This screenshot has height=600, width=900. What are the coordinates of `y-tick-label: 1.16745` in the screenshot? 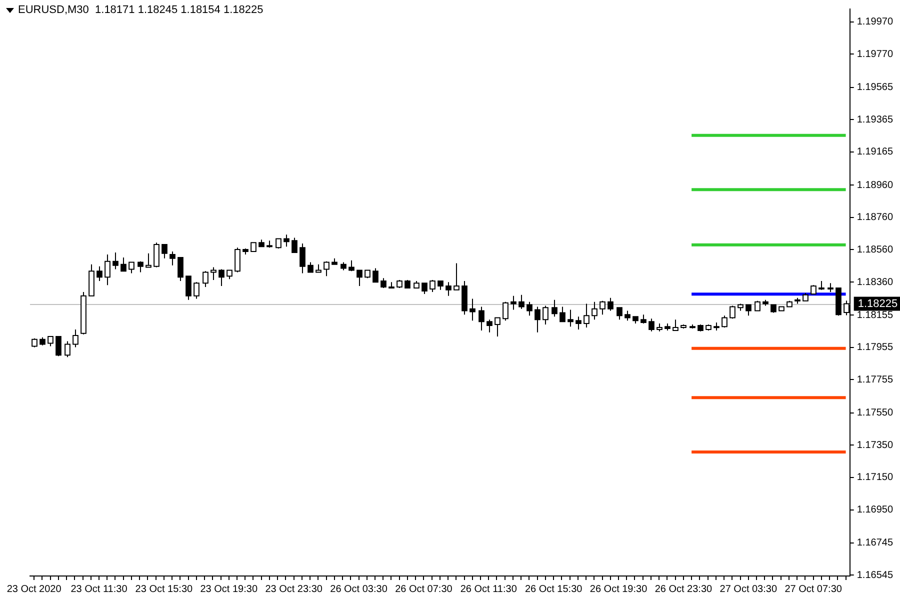 It's located at (875, 543).